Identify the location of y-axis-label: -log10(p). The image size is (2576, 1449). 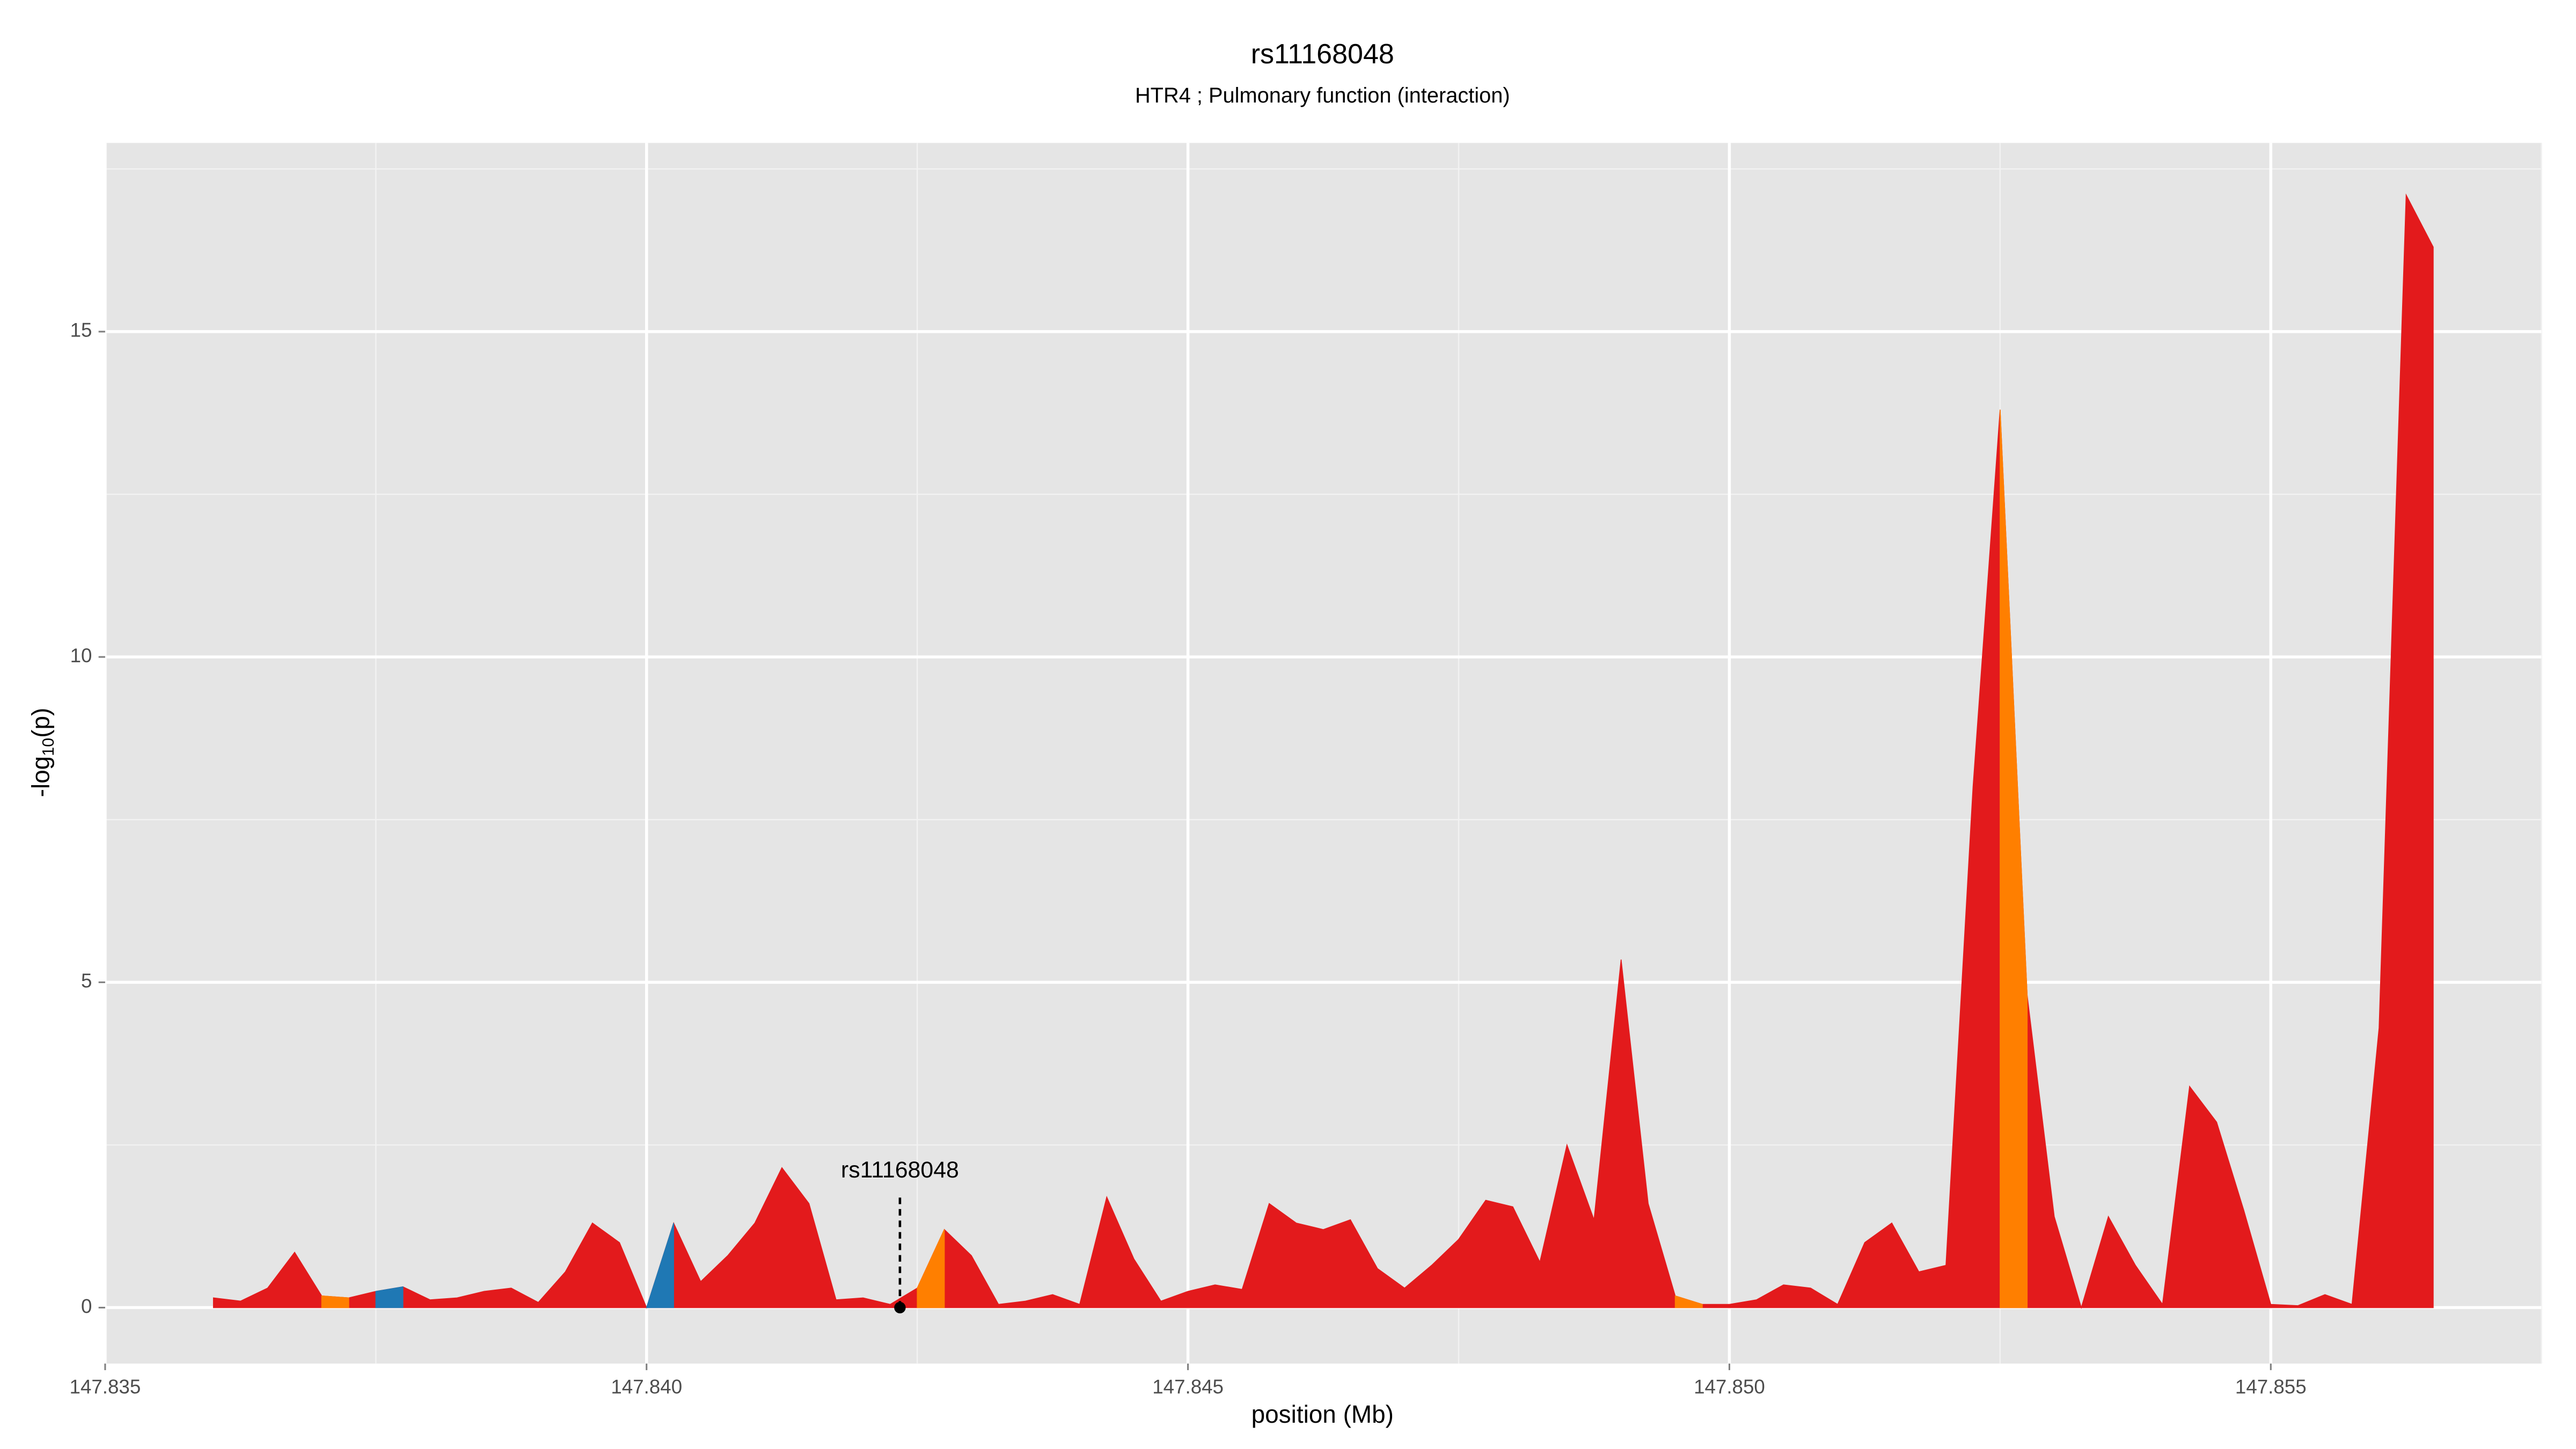
(42, 752).